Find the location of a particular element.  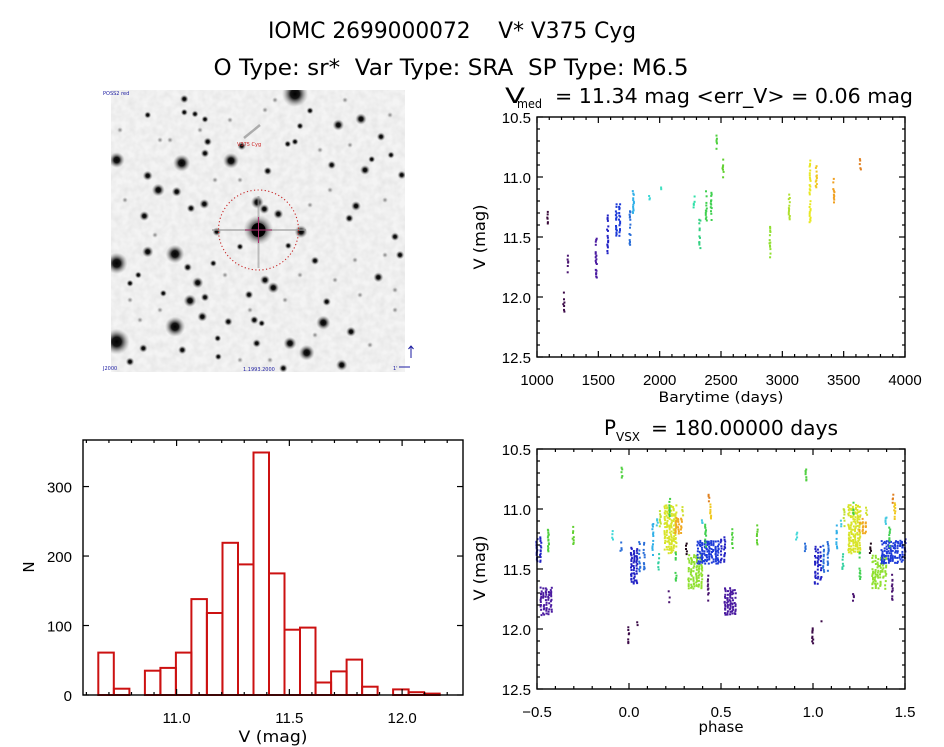

histogram-bar is located at coordinates (277, 634).